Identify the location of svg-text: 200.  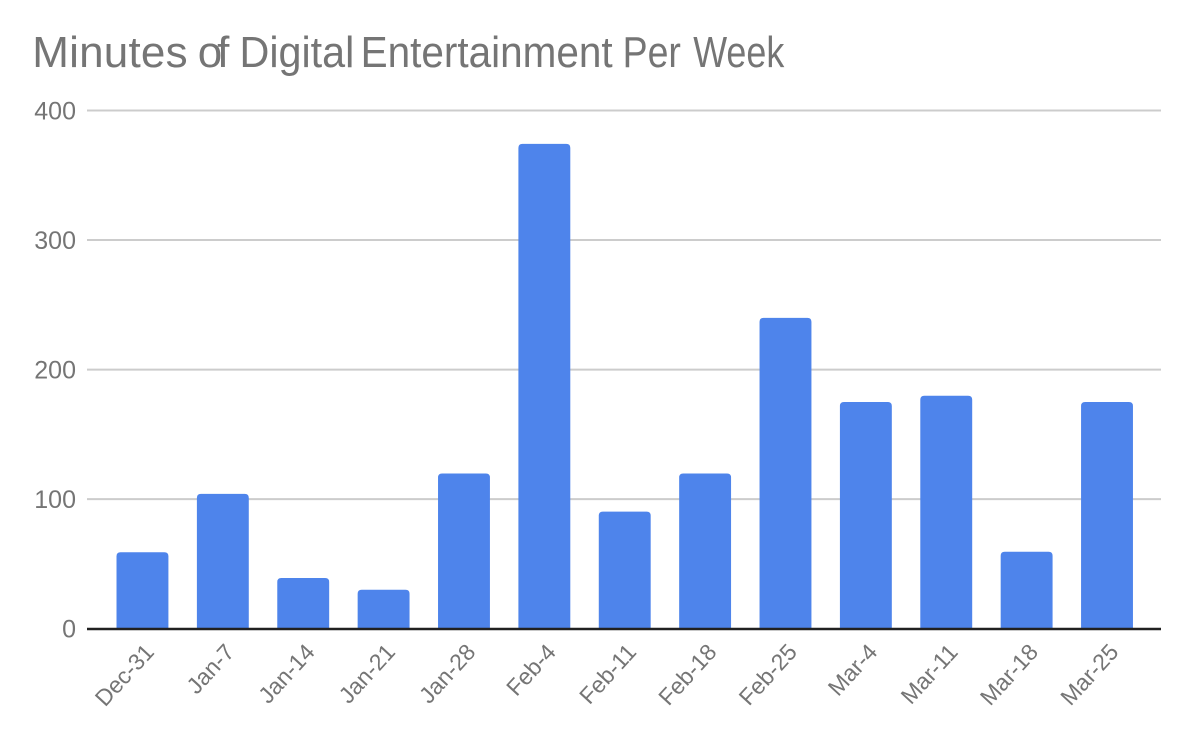
(55, 371).